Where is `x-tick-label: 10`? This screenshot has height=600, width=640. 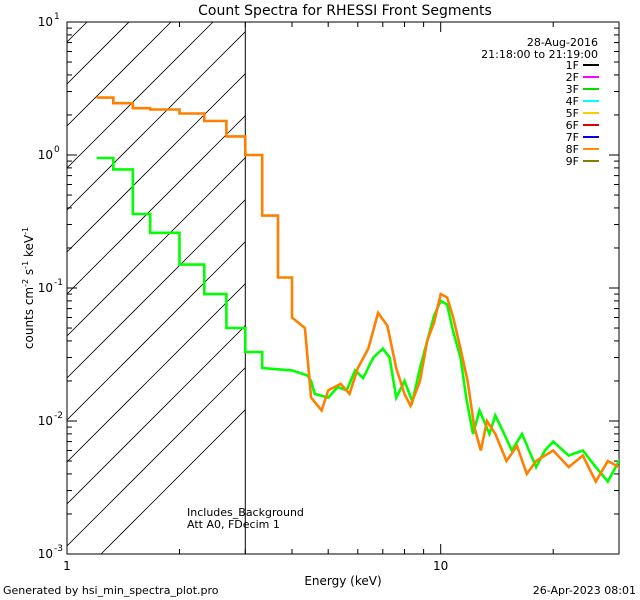
x-tick-label: 10 is located at coordinates (440, 566).